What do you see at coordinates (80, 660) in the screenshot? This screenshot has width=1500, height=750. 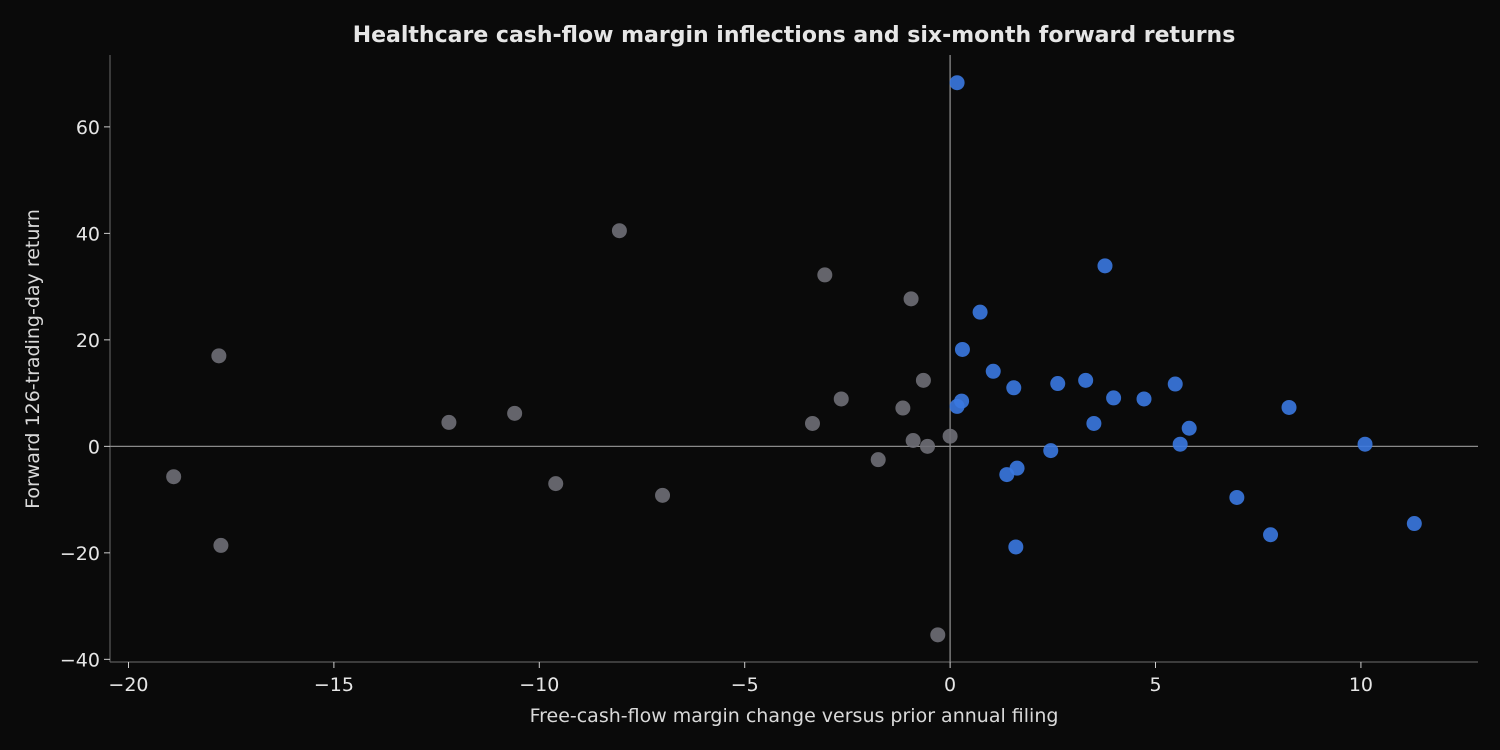 I see `y-tick-label: −40` at bounding box center [80, 660].